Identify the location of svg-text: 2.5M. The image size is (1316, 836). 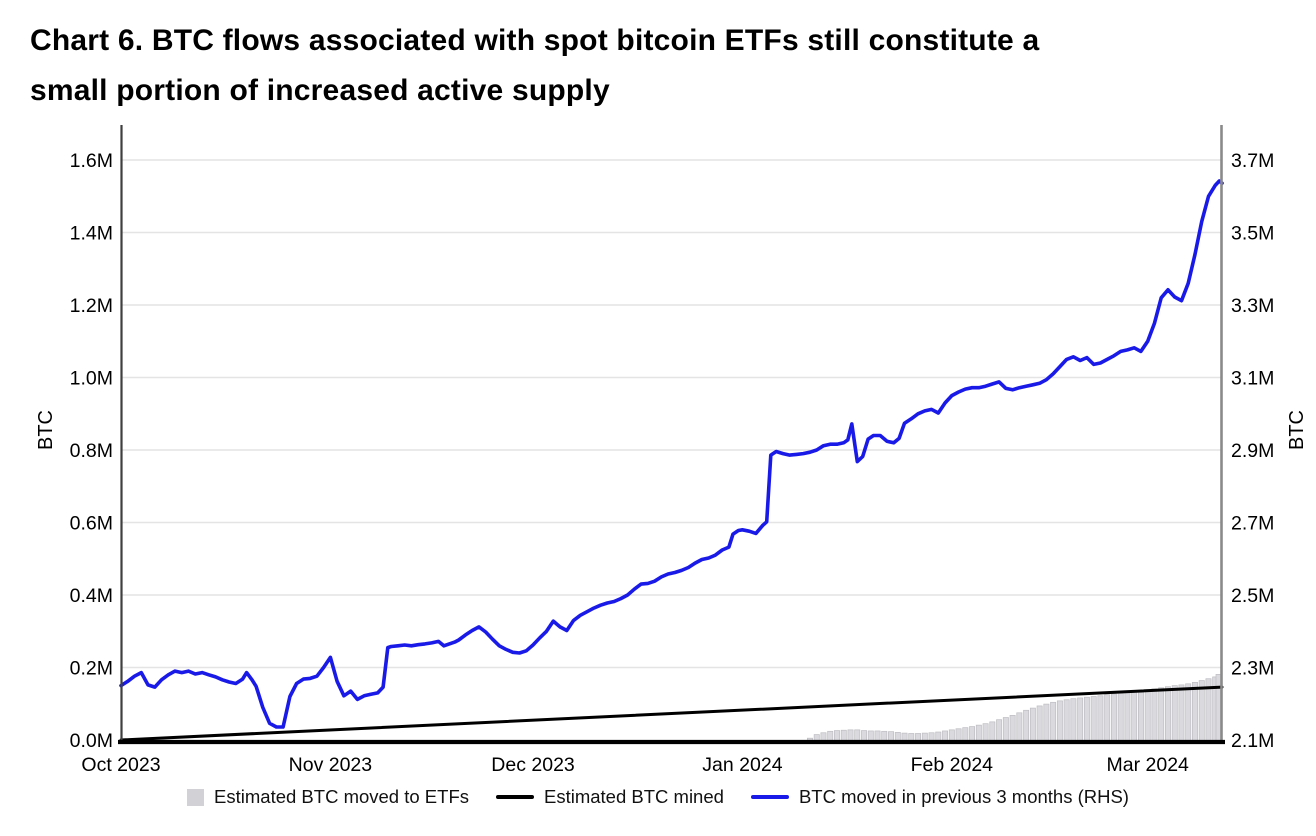
(1252, 596).